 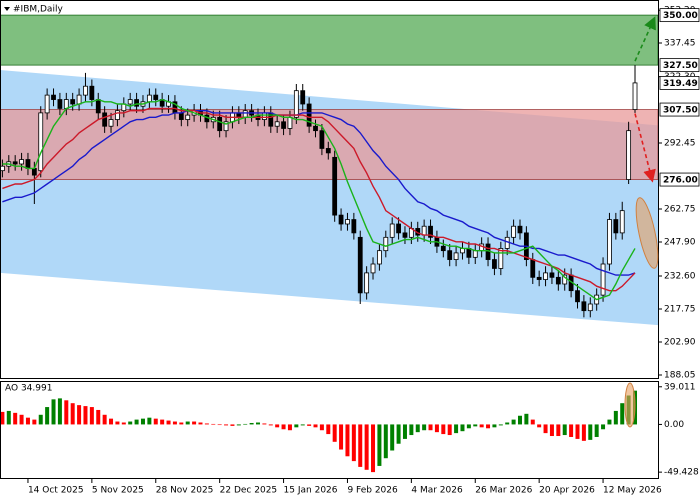 What do you see at coordinates (681, 473) in the screenshot?
I see `y-tick-label: -49.428` at bounding box center [681, 473].